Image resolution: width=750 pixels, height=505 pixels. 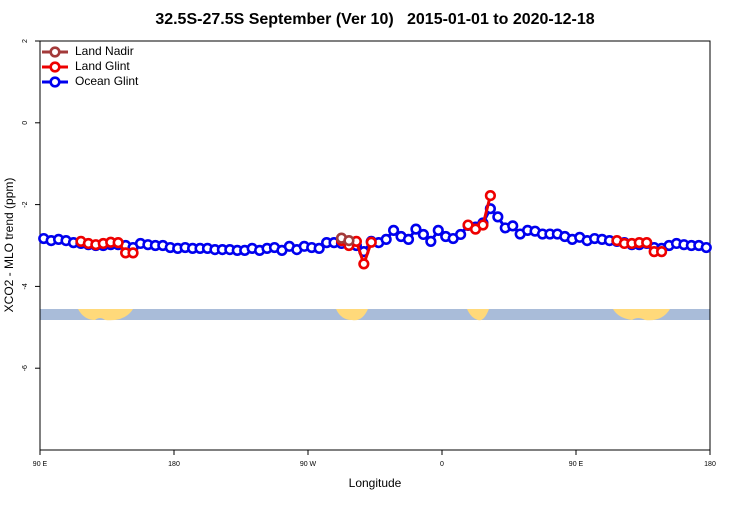 I want to click on x-axis-label: Longitude, so click(x=375, y=483).